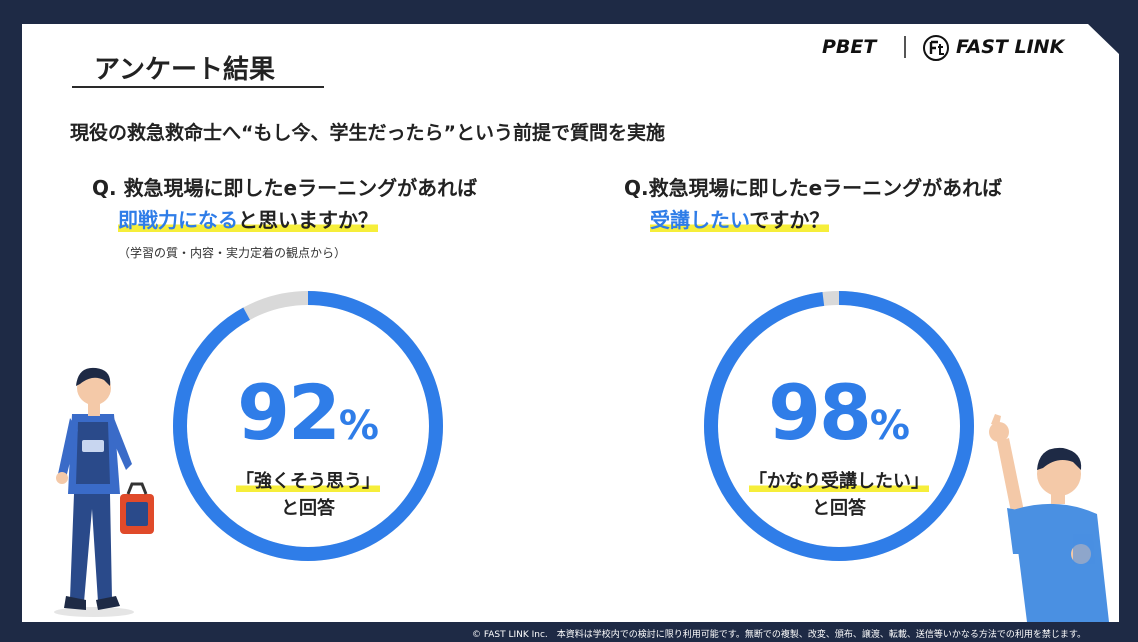  What do you see at coordinates (232, 253) in the screenshot?
I see `question-1-note: （学習の質・内容・実力定着の観点から）` at bounding box center [232, 253].